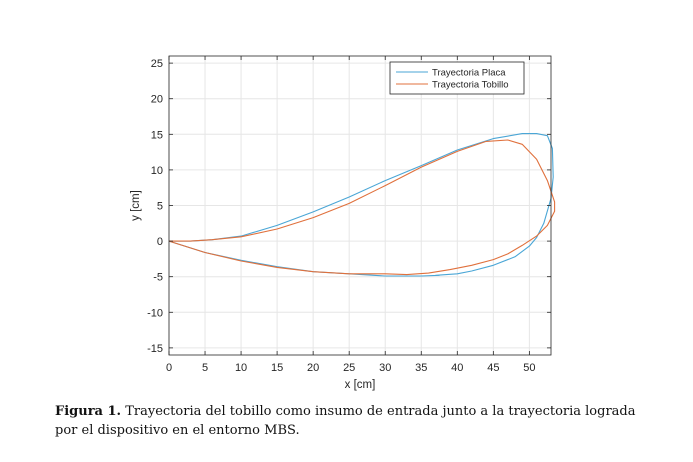 Image resolution: width=693 pixels, height=462 pixels. I want to click on y-tick-label: 0, so click(160, 242).